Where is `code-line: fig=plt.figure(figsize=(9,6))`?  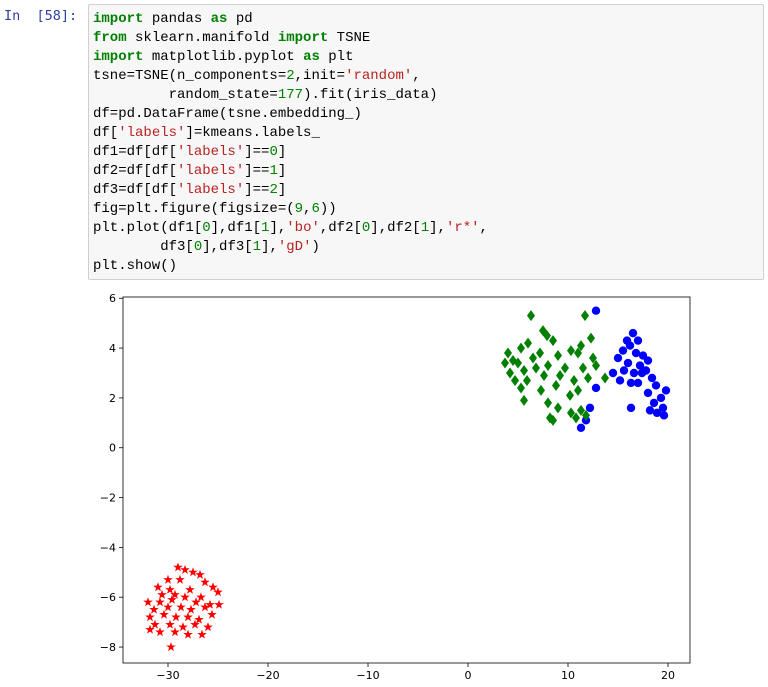
code-line: fig=plt.figure(figsize=(9,6)) is located at coordinates (215, 209).